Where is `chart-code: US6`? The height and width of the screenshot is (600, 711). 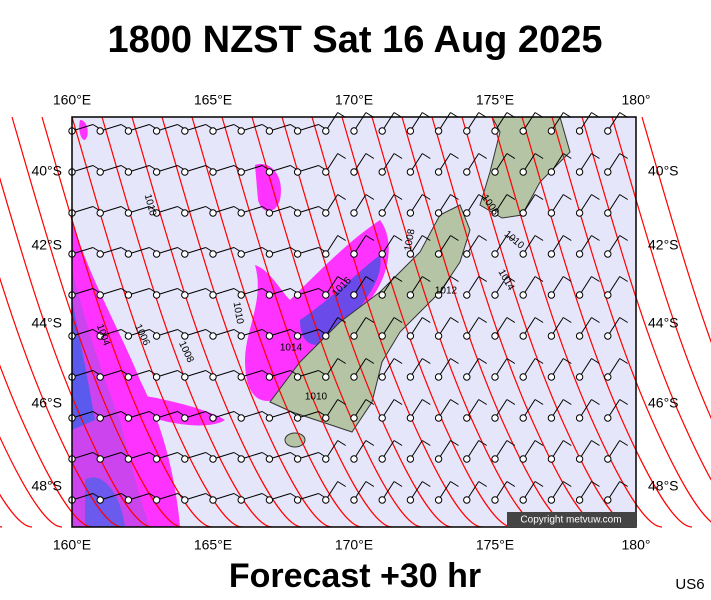 chart-code: US6 is located at coordinates (689, 584).